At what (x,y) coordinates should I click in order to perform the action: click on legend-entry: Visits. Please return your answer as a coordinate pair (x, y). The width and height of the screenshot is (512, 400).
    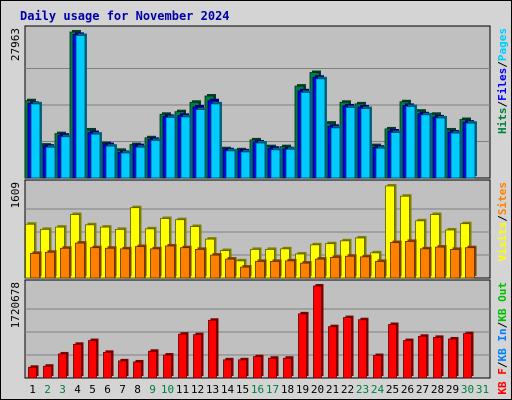
    Looking at the image, I should click on (502, 242).